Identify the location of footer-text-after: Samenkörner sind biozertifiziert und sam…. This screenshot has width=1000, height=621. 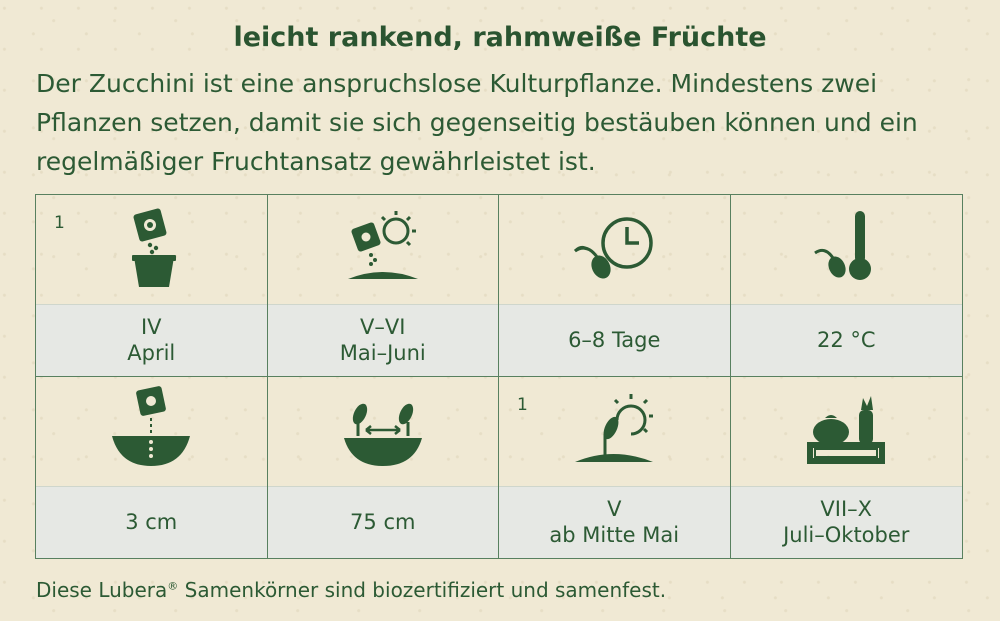
(422, 590).